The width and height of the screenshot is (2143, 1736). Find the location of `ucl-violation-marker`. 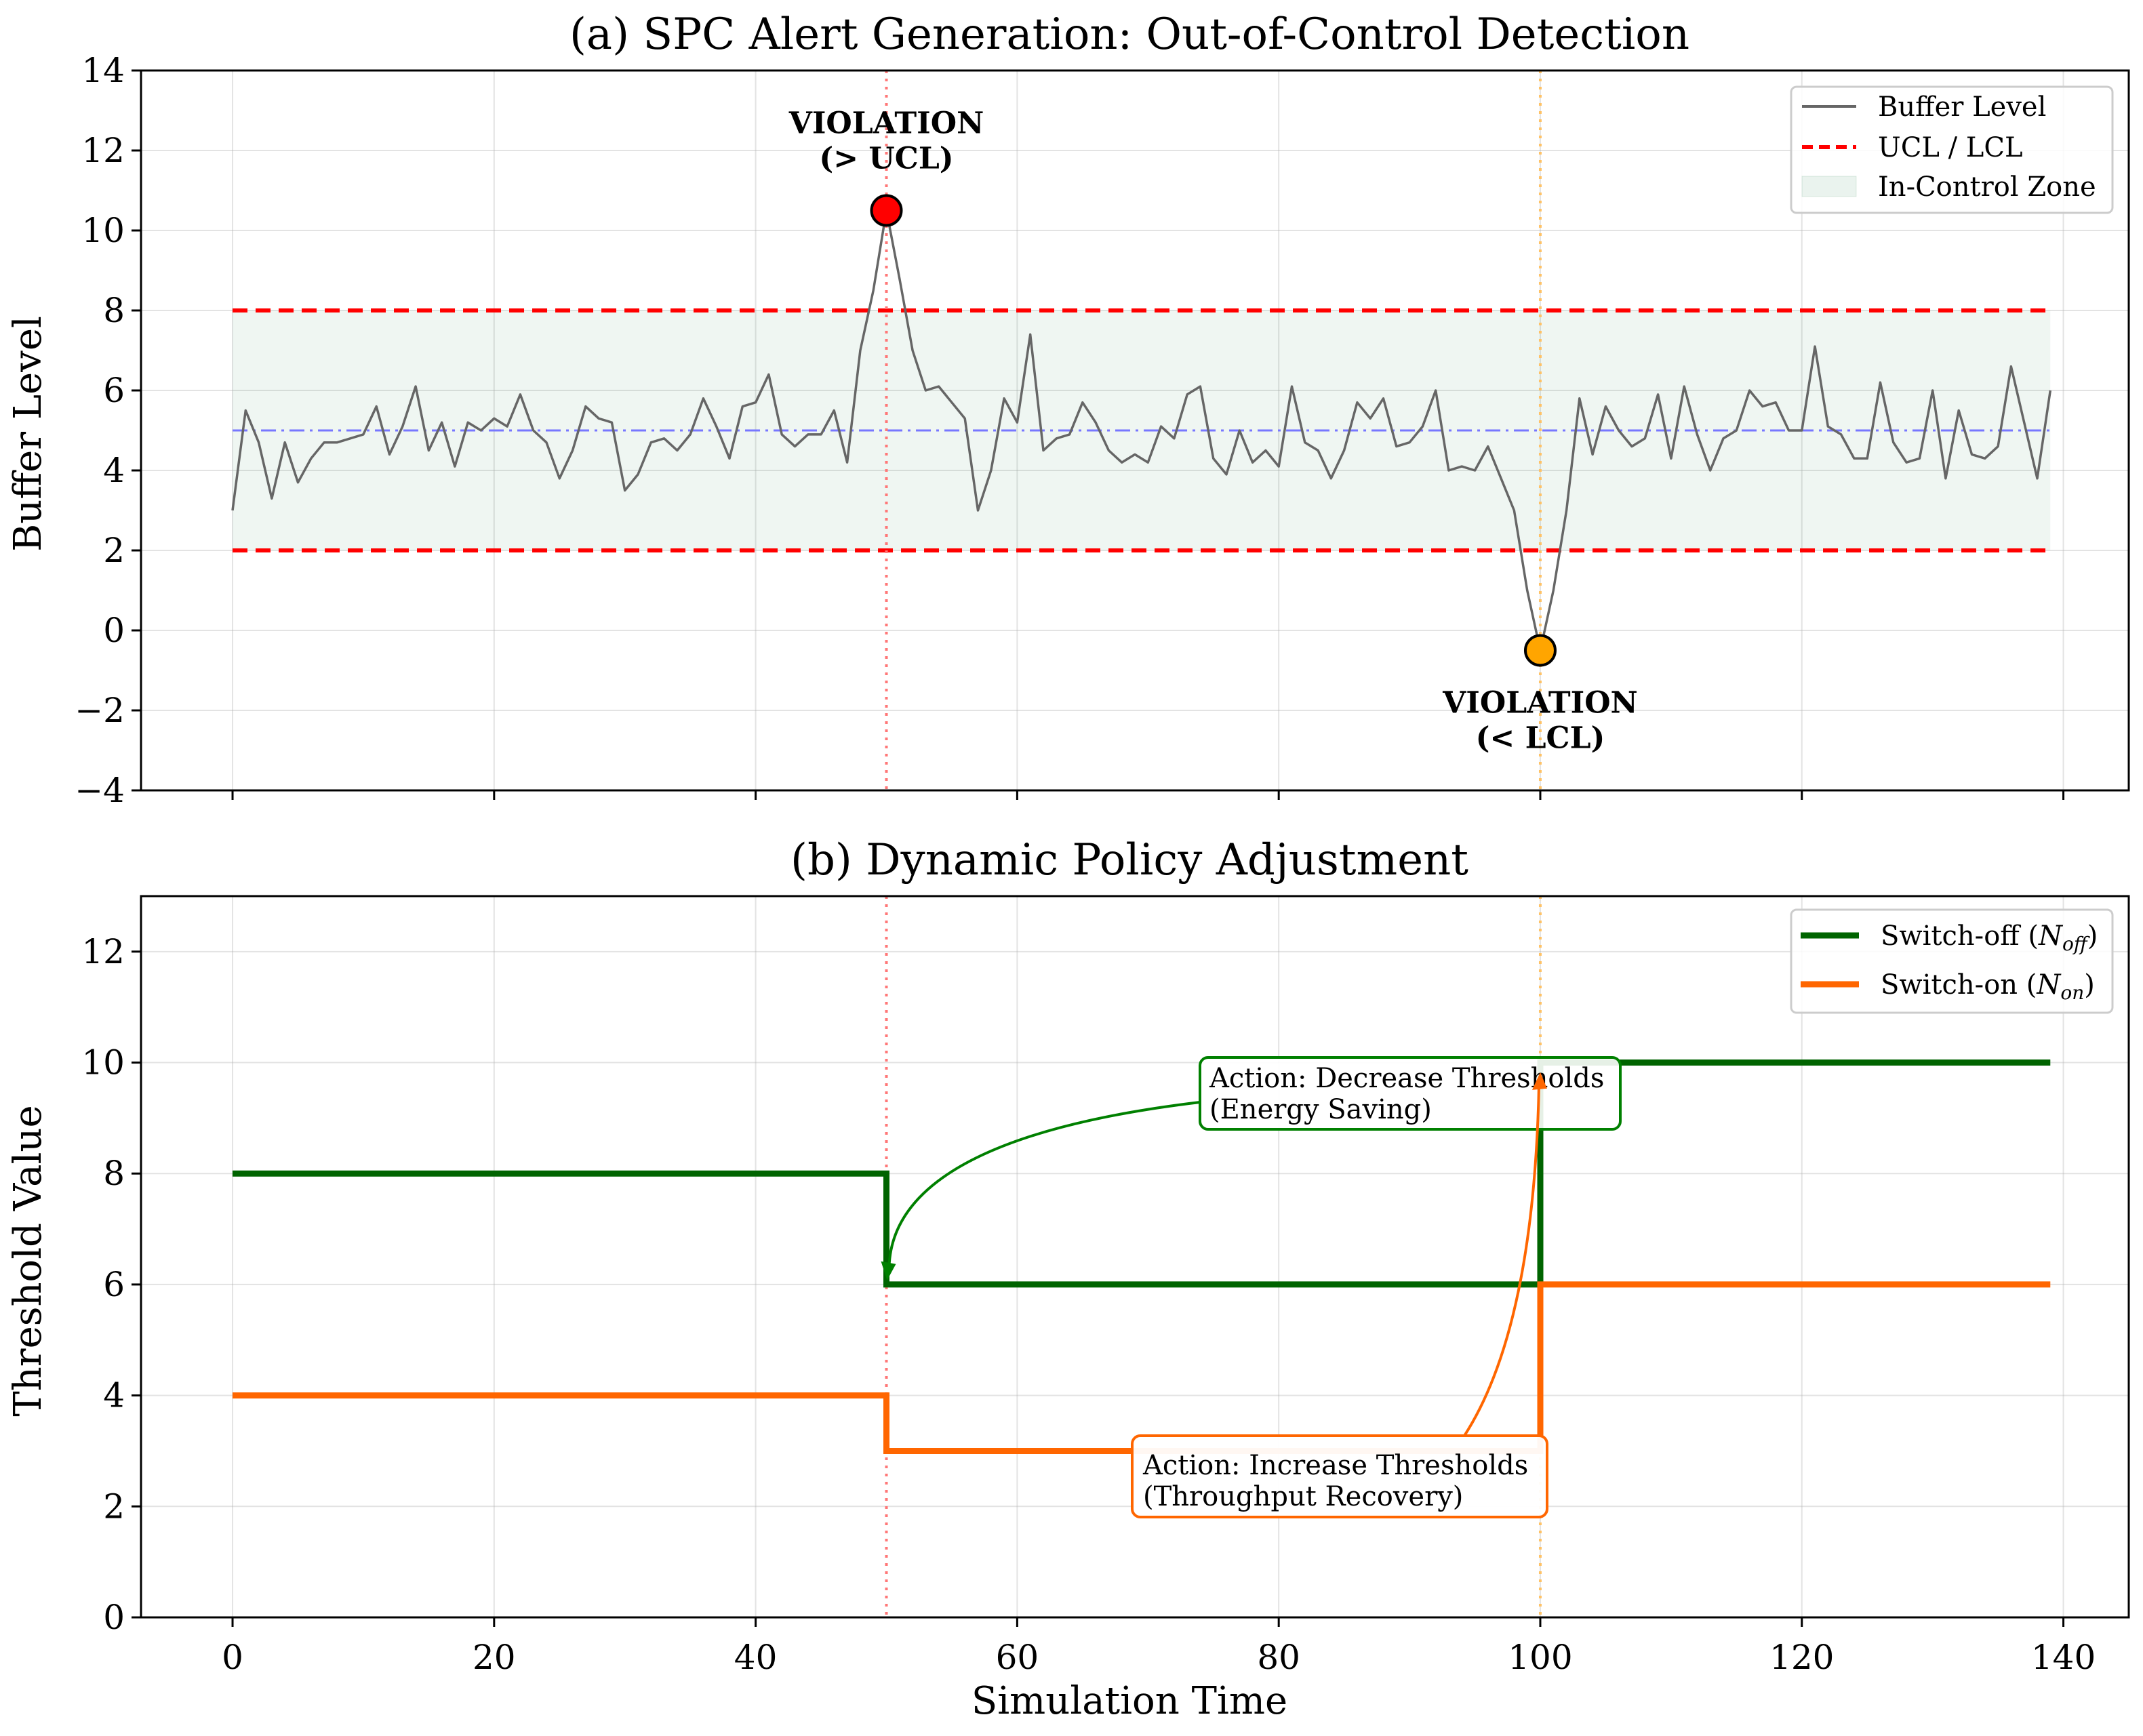

ucl-violation-marker is located at coordinates (886, 210).